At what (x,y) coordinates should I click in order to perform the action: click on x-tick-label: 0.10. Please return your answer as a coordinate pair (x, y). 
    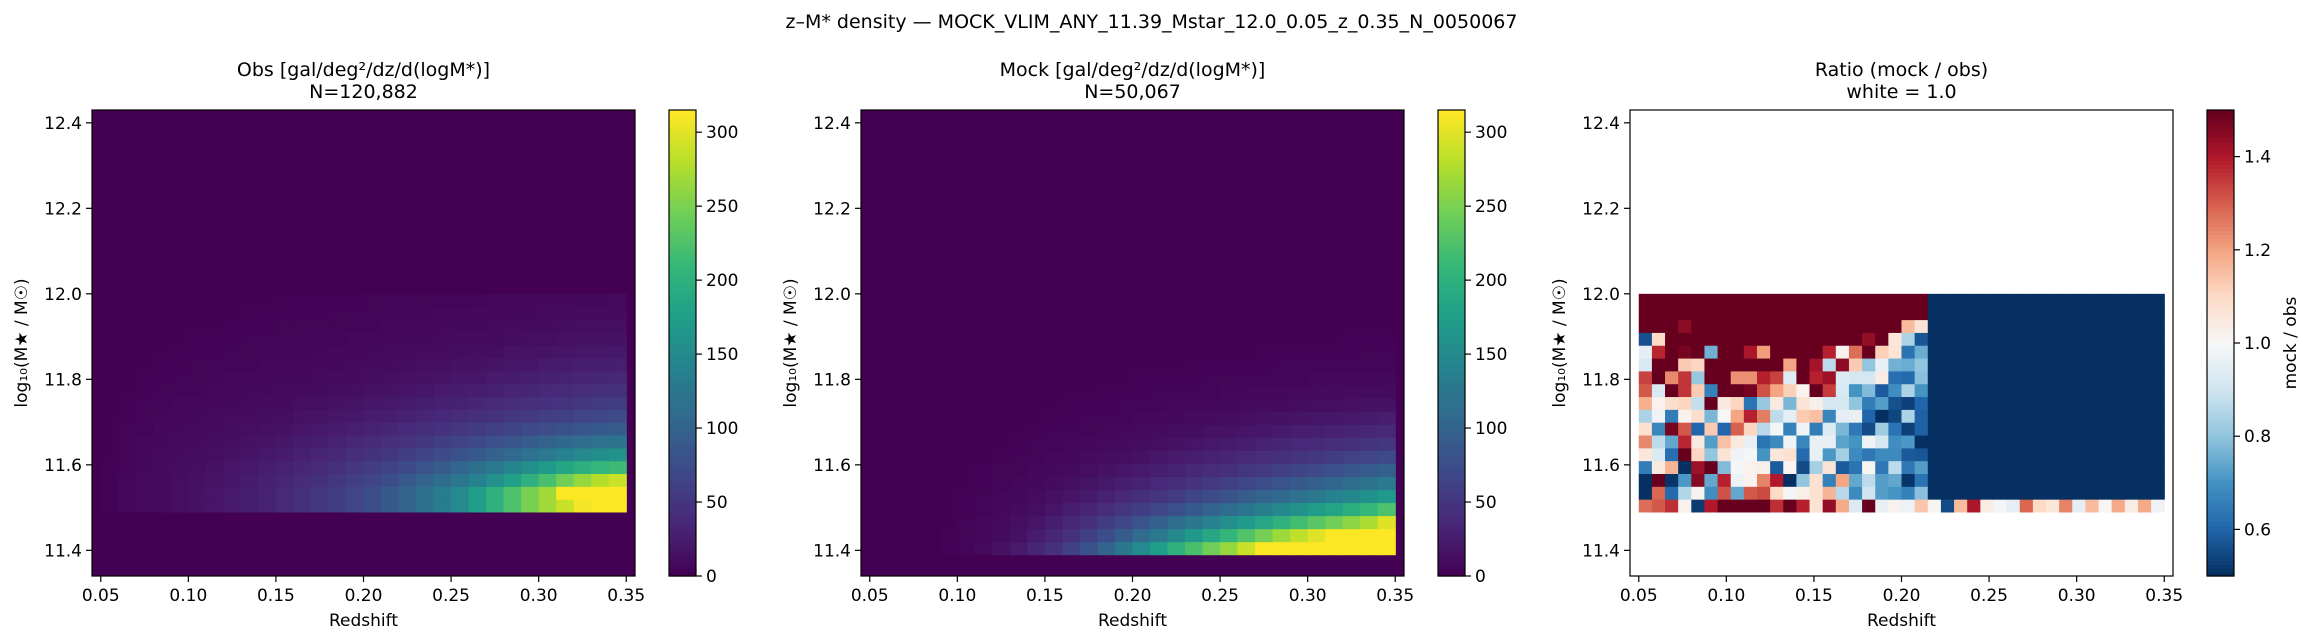
    Looking at the image, I should click on (1726, 596).